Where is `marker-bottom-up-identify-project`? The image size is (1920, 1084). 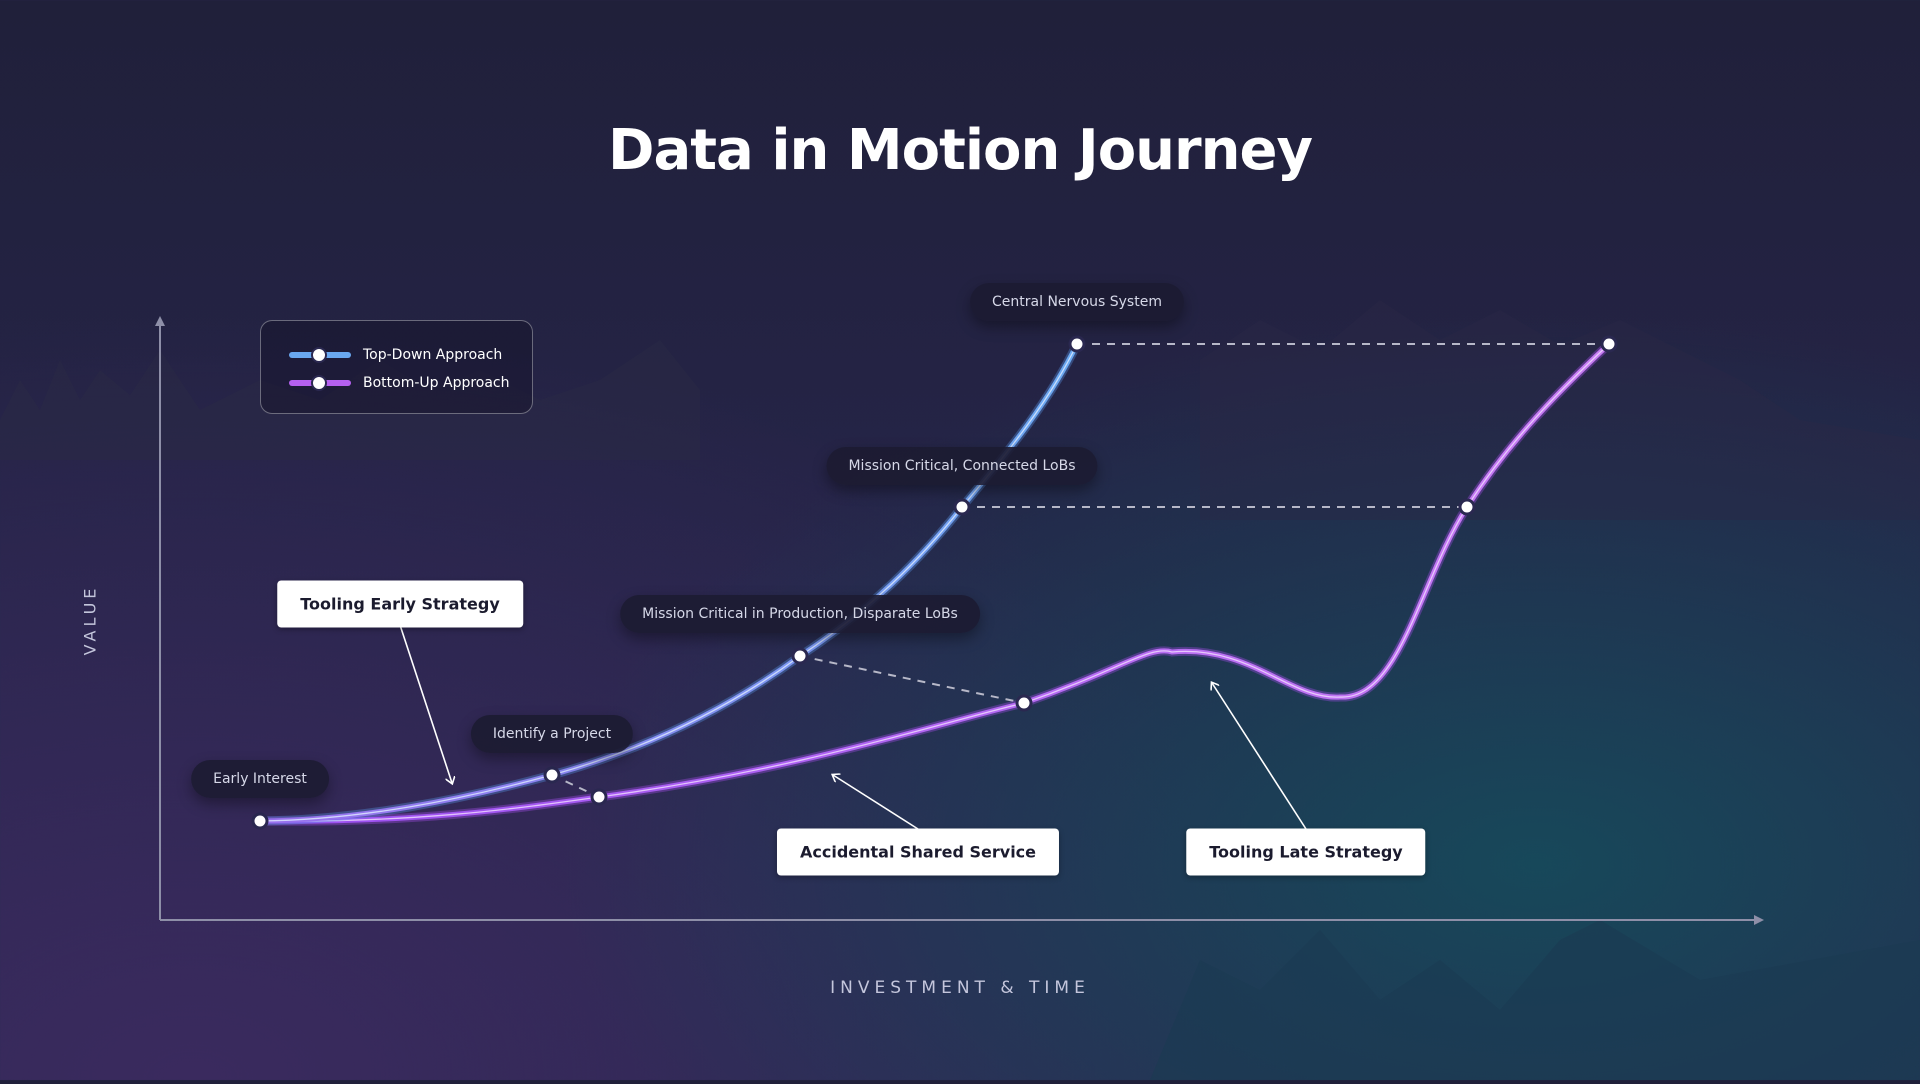 marker-bottom-up-identify-project is located at coordinates (599, 797).